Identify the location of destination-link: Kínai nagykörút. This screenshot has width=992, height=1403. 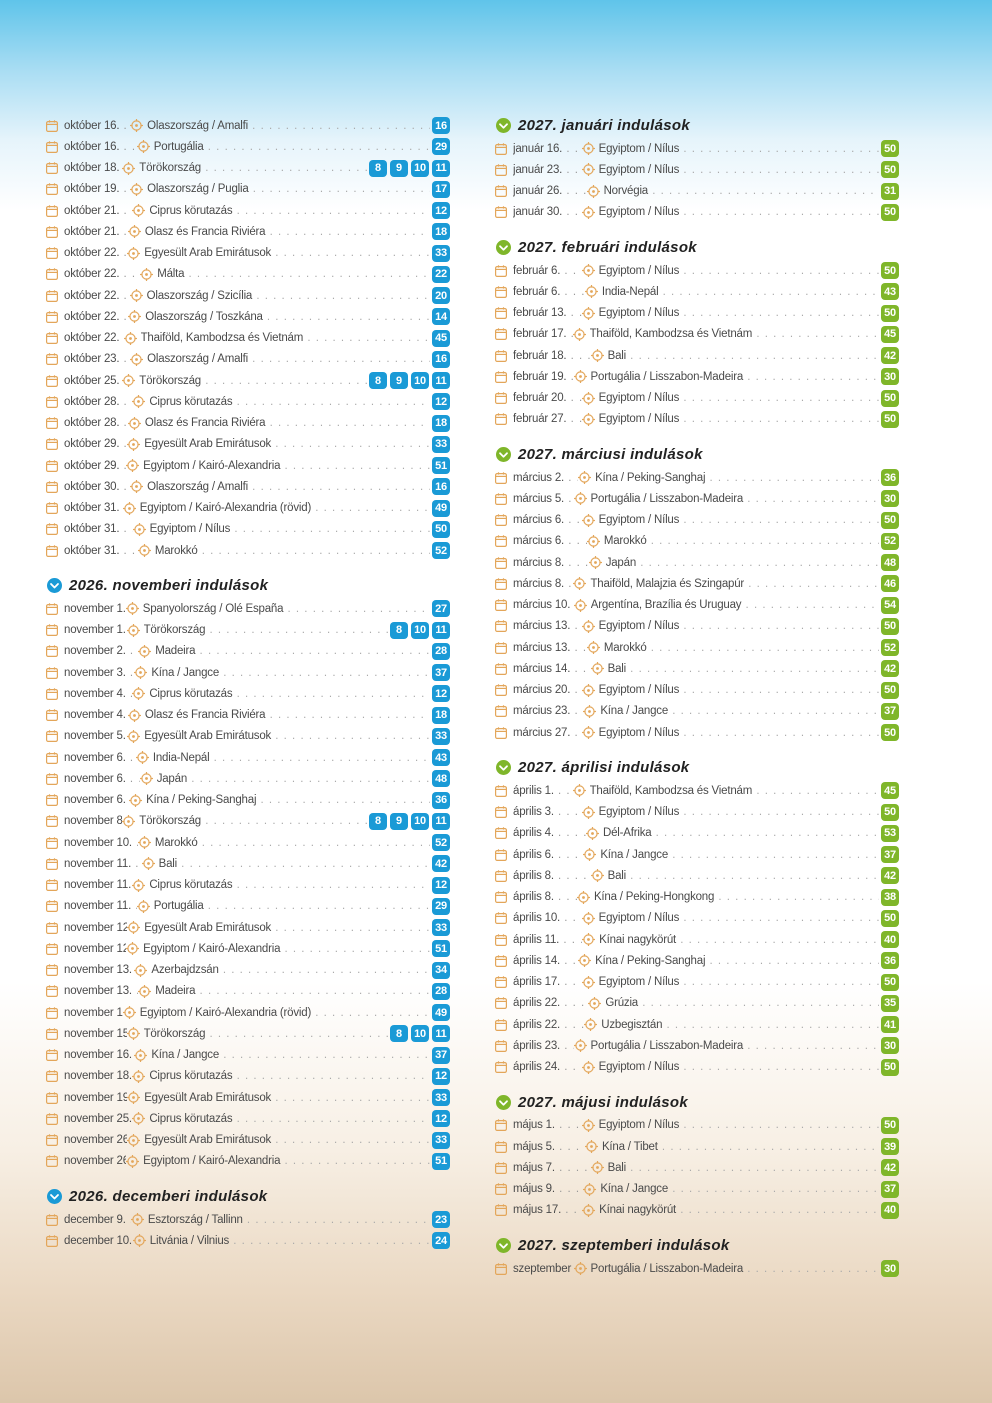
(739, 1210).